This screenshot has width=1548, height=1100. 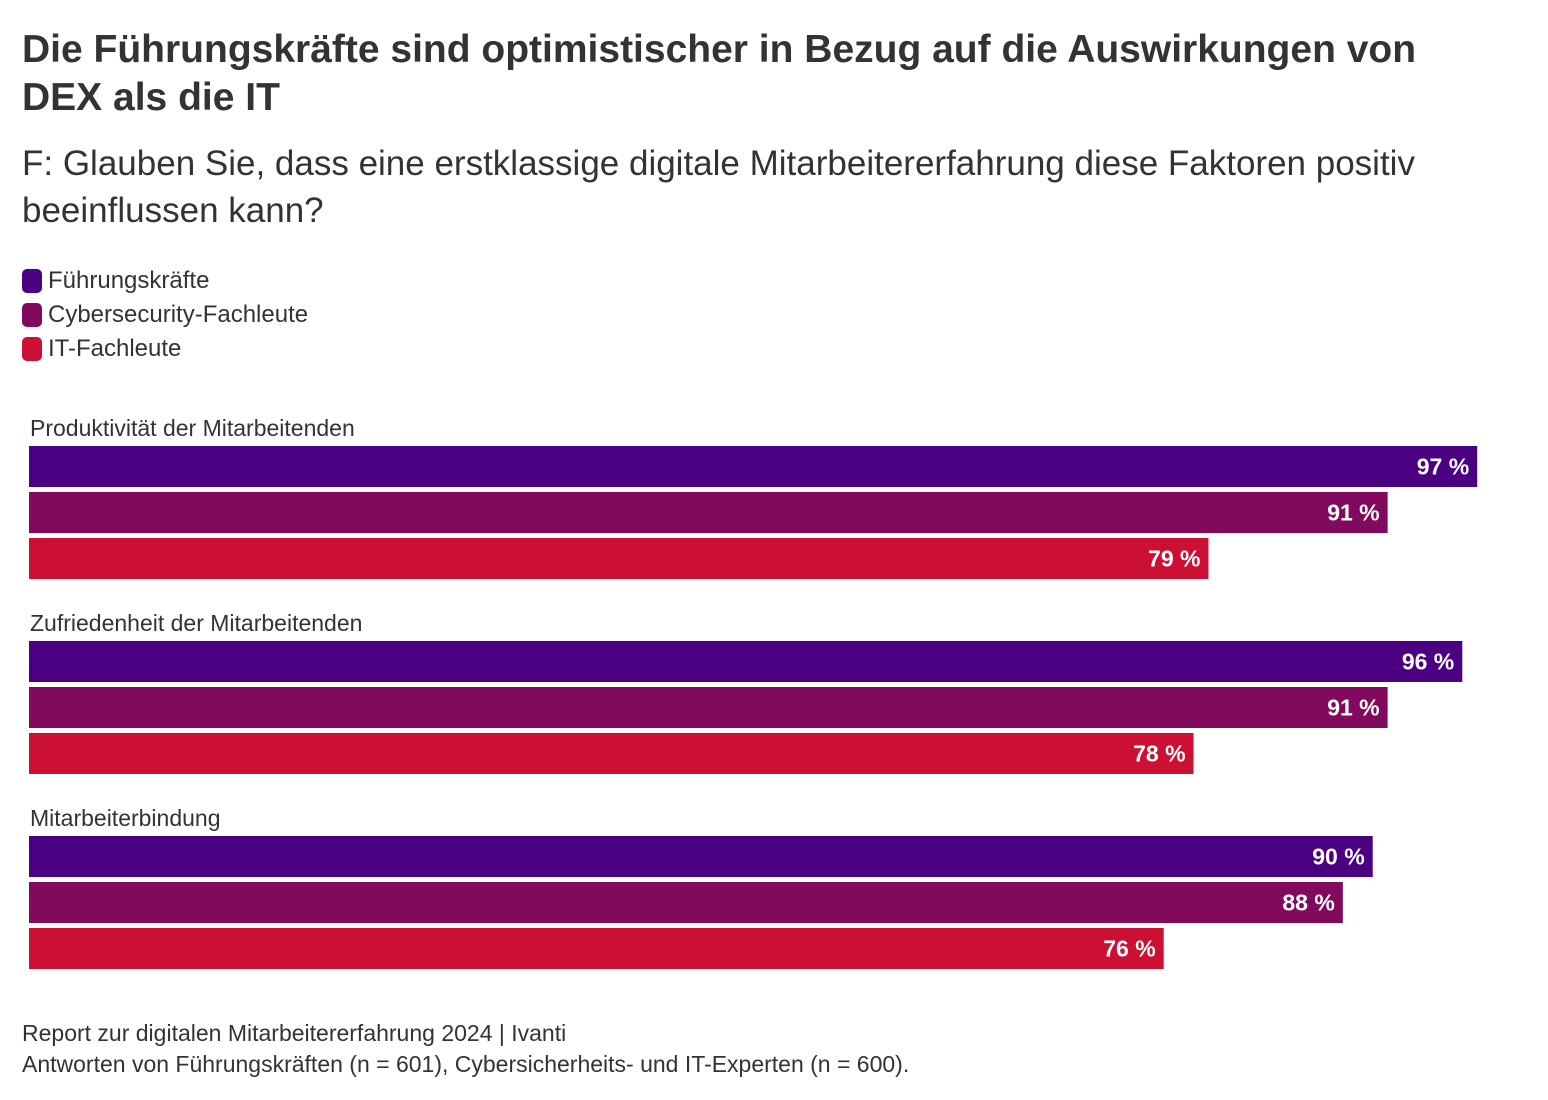 I want to click on legend-item-fuehrungskraefte: Führungskräfte, so click(x=165, y=281).